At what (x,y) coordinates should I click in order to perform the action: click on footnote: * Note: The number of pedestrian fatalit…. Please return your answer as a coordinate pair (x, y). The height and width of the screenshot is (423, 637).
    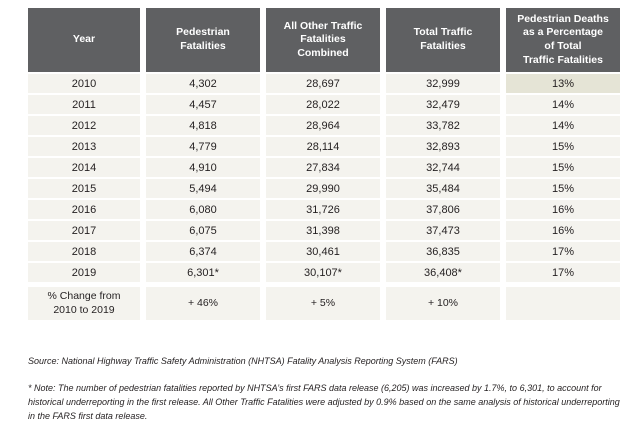
    Looking at the image, I should click on (324, 402).